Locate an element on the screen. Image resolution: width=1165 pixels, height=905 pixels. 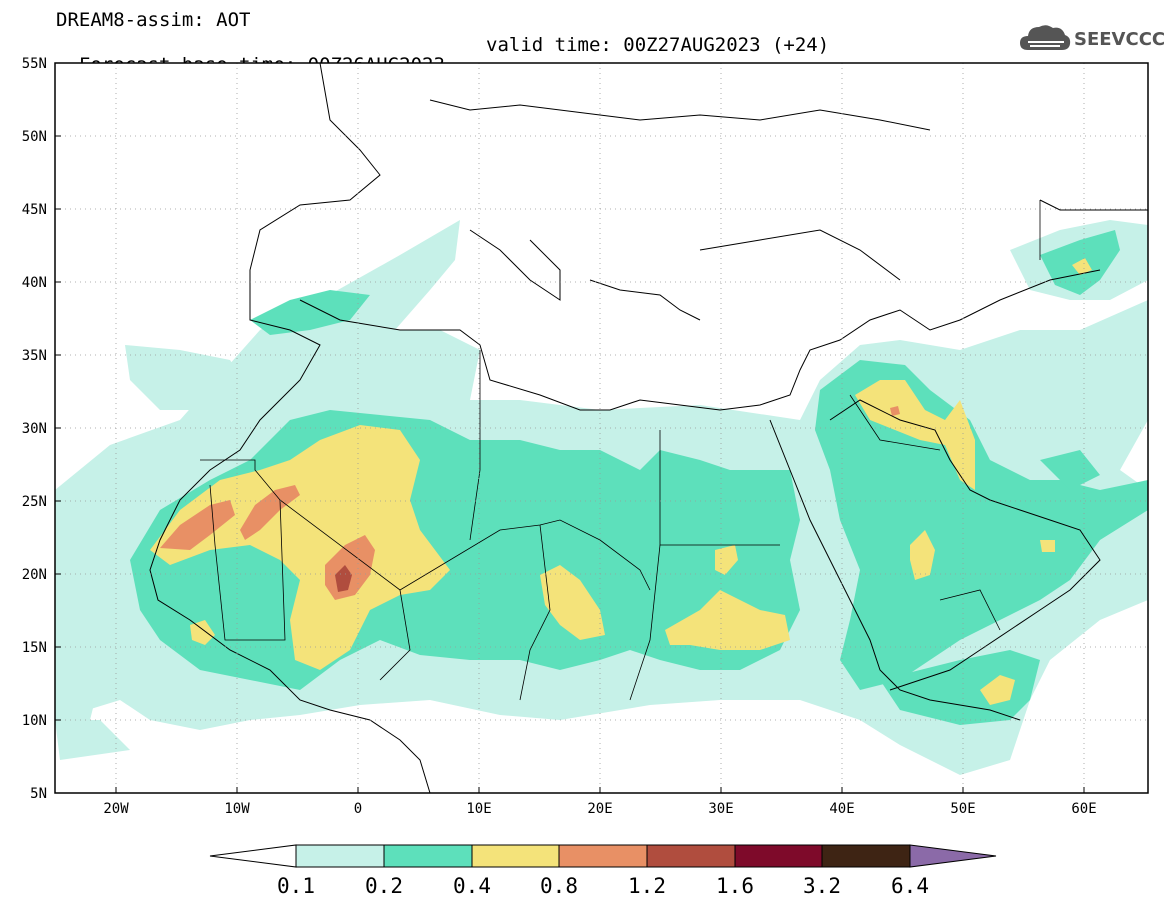
lat-label: 35N is located at coordinates (34, 356).